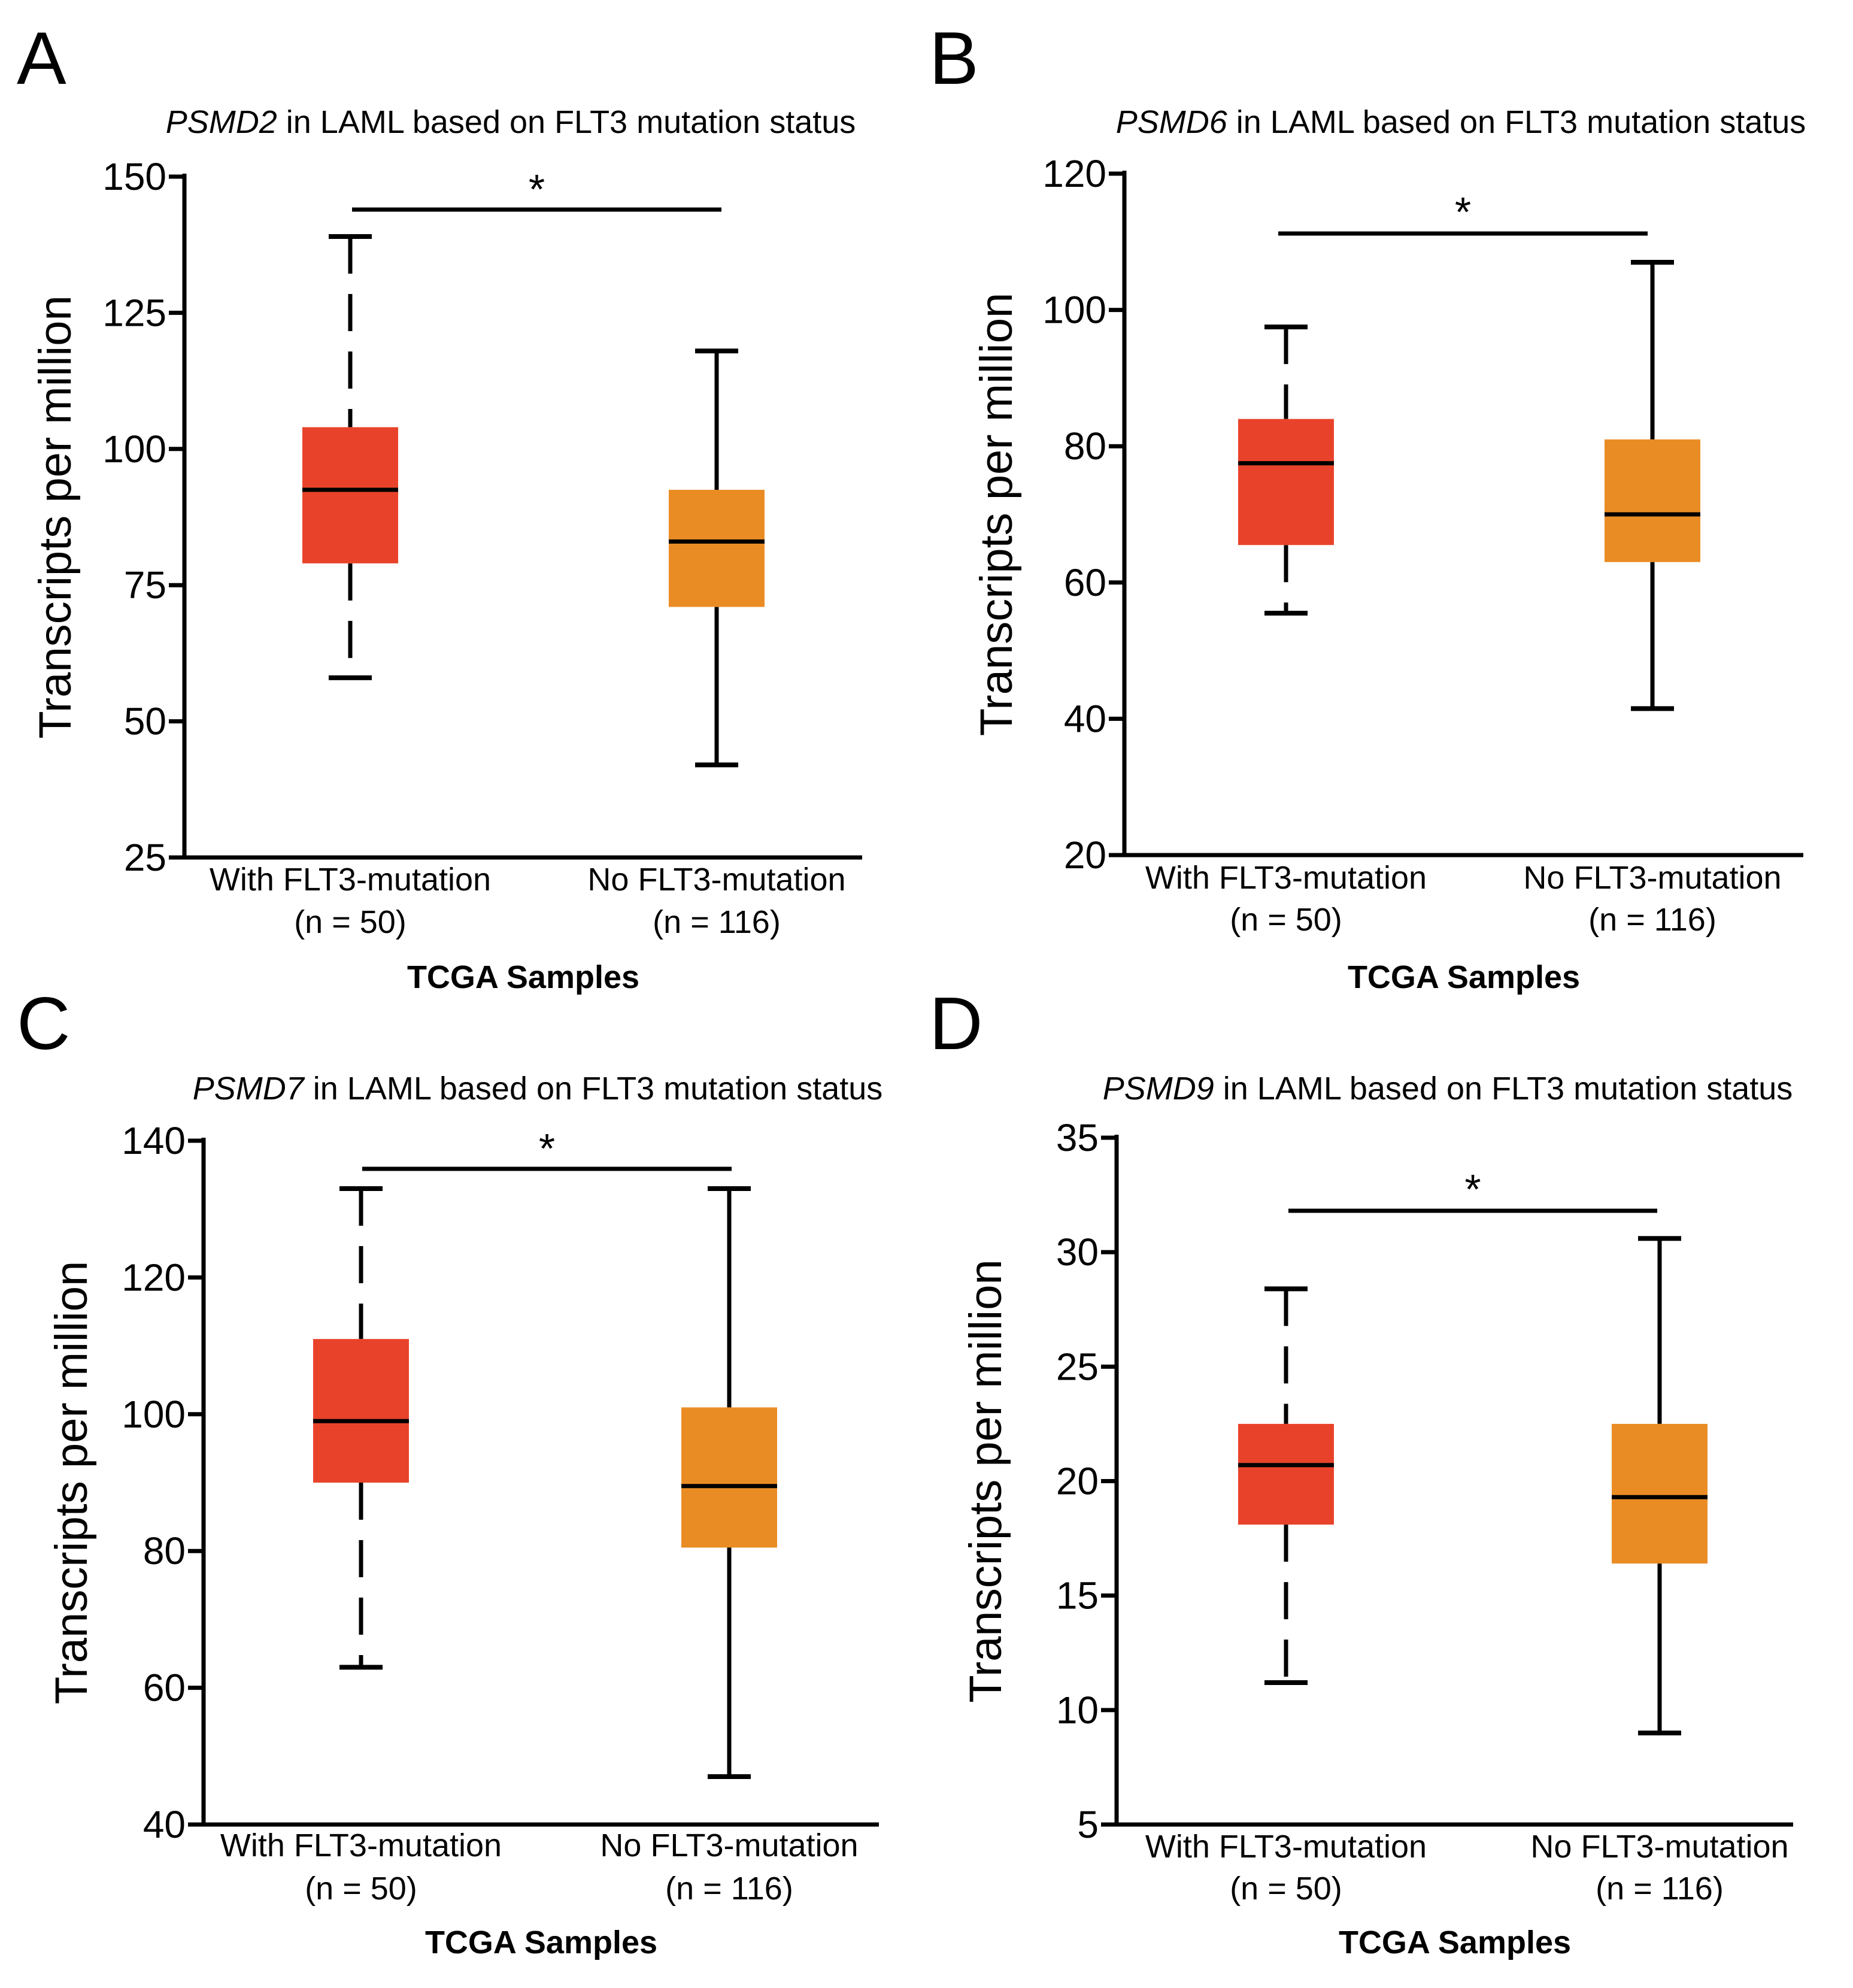 Image resolution: width=1853 pixels, height=1988 pixels. What do you see at coordinates (1077, 1253) in the screenshot?
I see `y-tick-label: 30` at bounding box center [1077, 1253].